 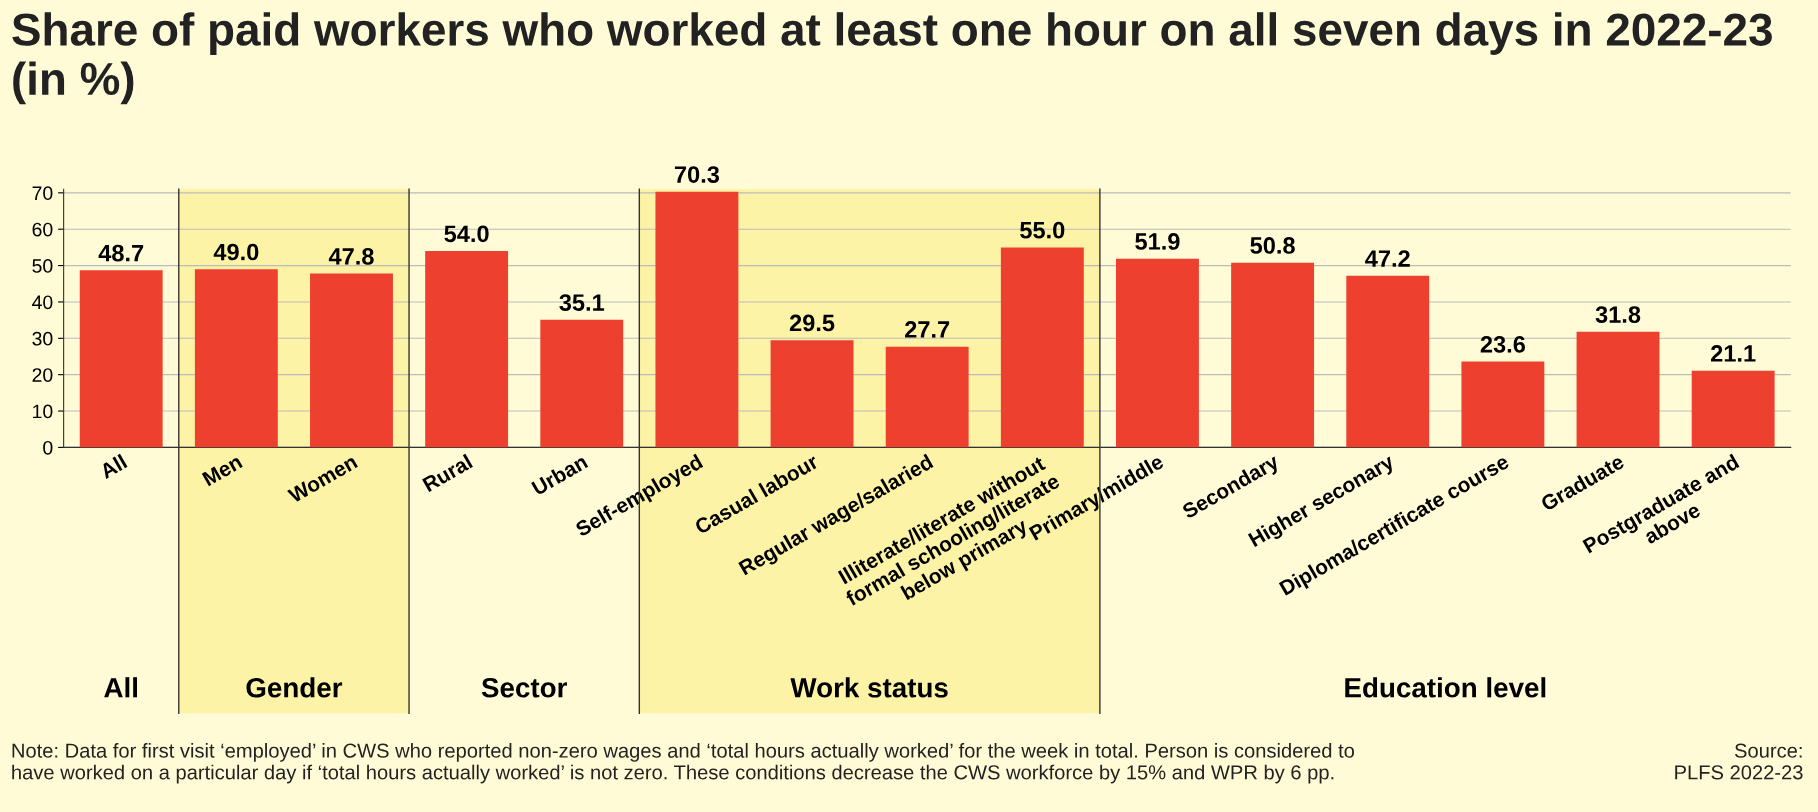 What do you see at coordinates (524, 687) in the screenshot?
I see `text: Sector` at bounding box center [524, 687].